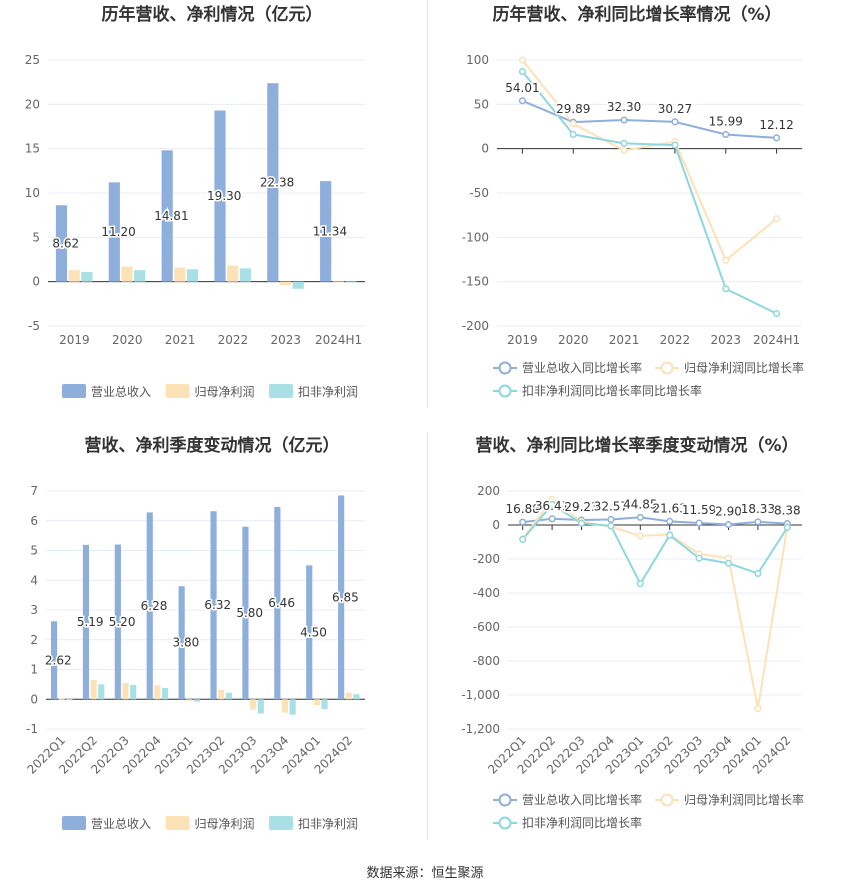 This screenshot has width=850, height=891. I want to click on y-tick-label: 3, so click(34, 610).